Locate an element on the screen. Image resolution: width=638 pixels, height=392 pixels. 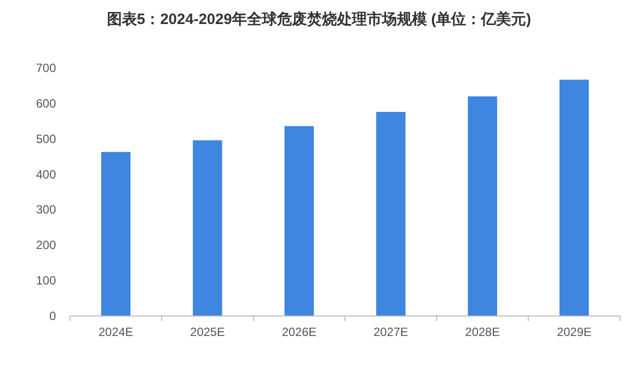
x-tick-label: 2025E is located at coordinates (207, 332).